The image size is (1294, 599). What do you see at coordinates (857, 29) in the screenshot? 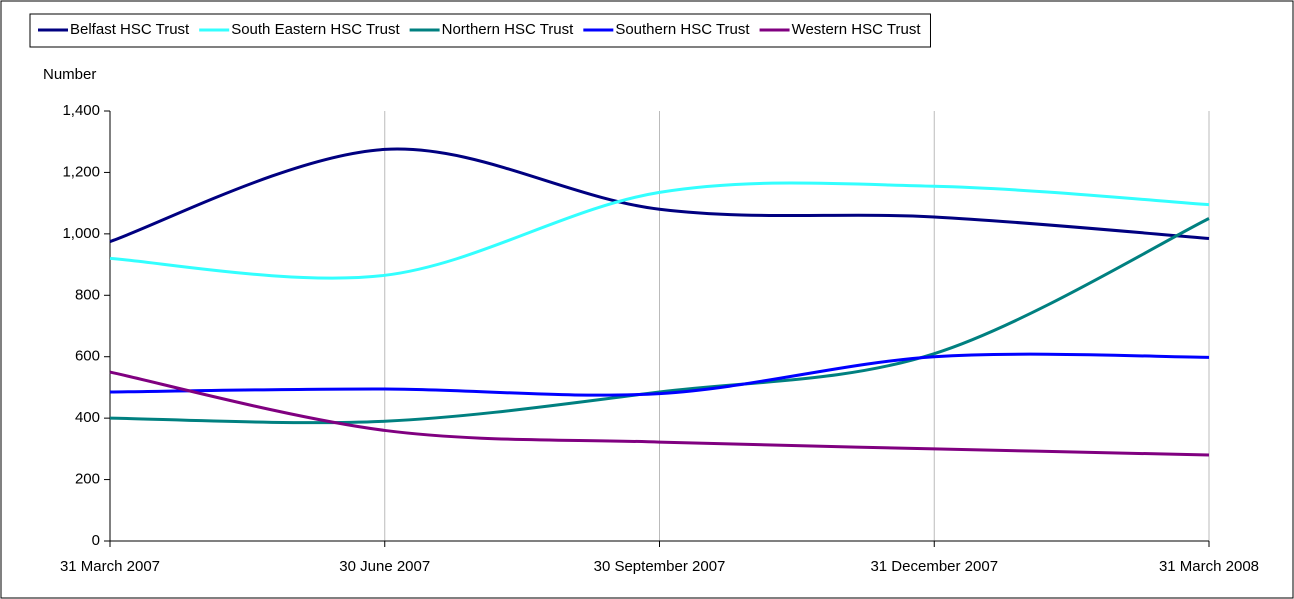
I see `legend-label: Western HSC Trust` at bounding box center [857, 29].